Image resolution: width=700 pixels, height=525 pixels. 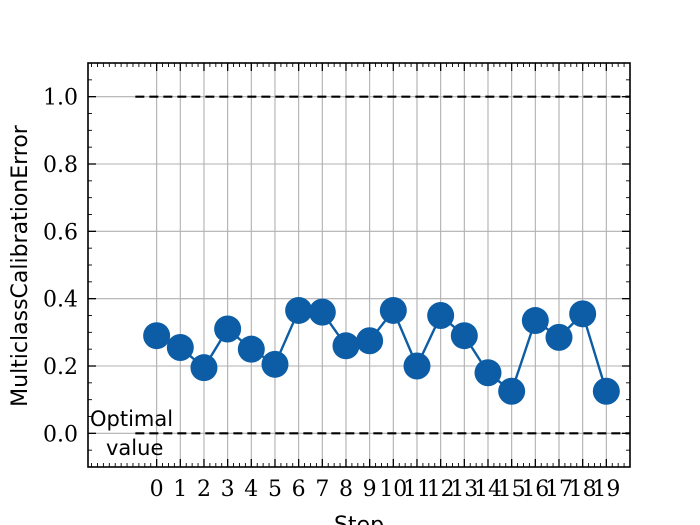 What do you see at coordinates (60, 367) in the screenshot?
I see `y-tick-label: 0.2` at bounding box center [60, 367].